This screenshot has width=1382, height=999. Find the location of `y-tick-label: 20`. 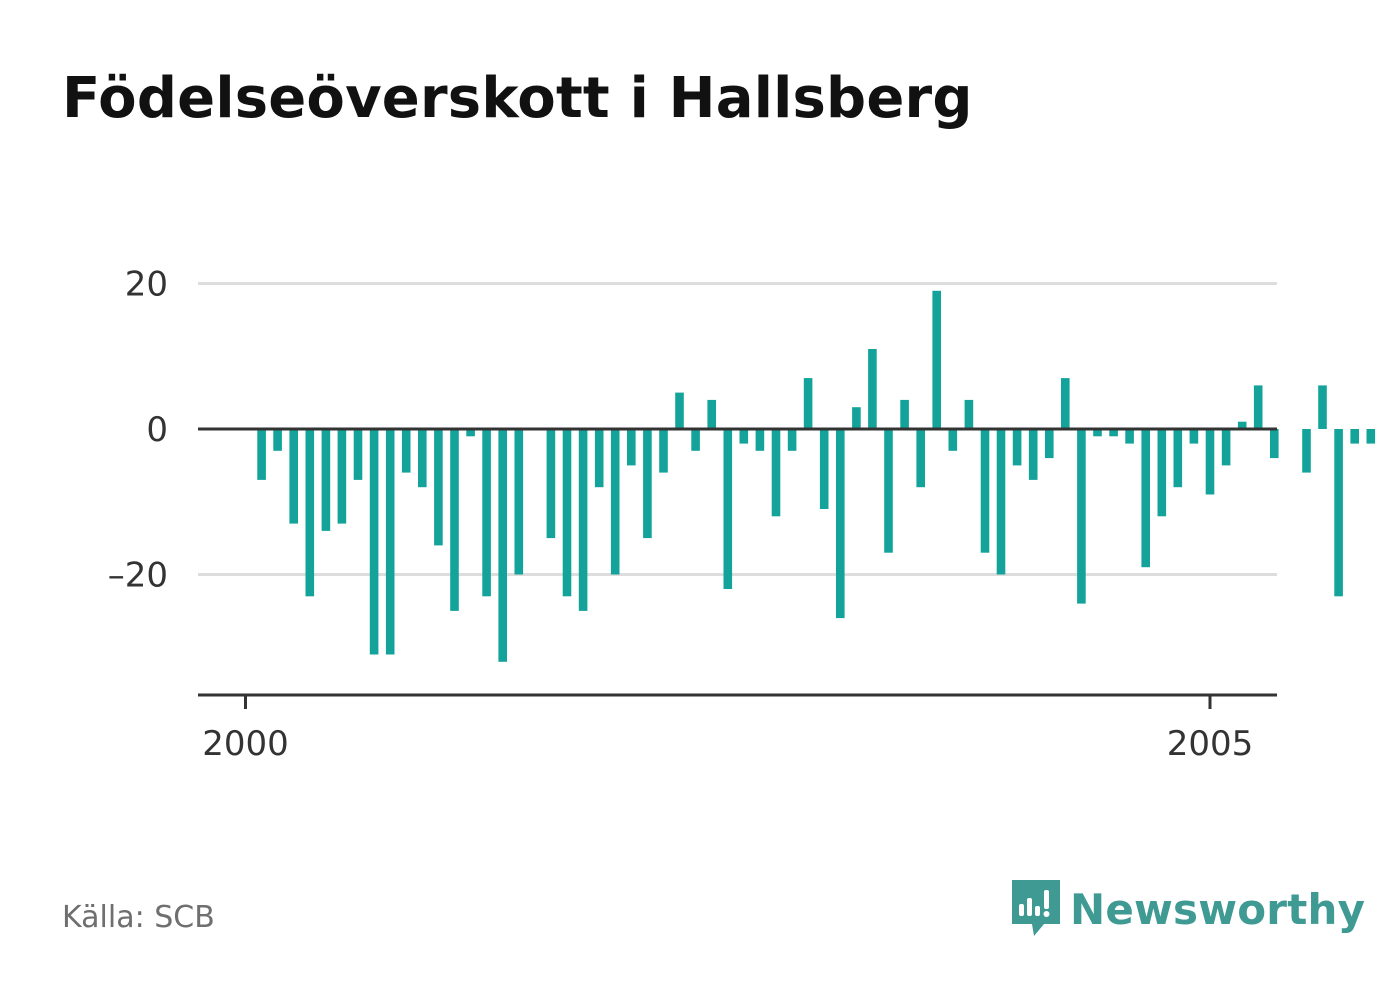

y-tick-label: 20 is located at coordinates (146, 285).